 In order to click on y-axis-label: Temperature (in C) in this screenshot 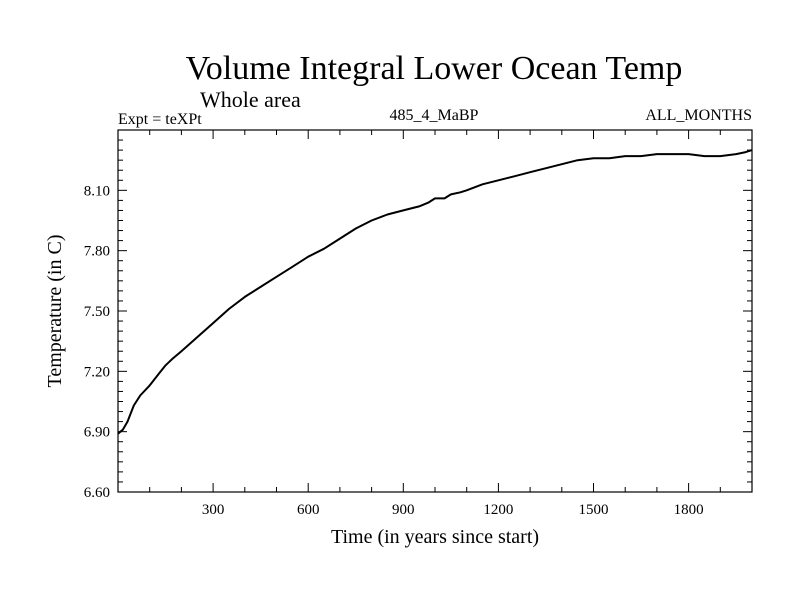, I will do `click(55, 311)`.